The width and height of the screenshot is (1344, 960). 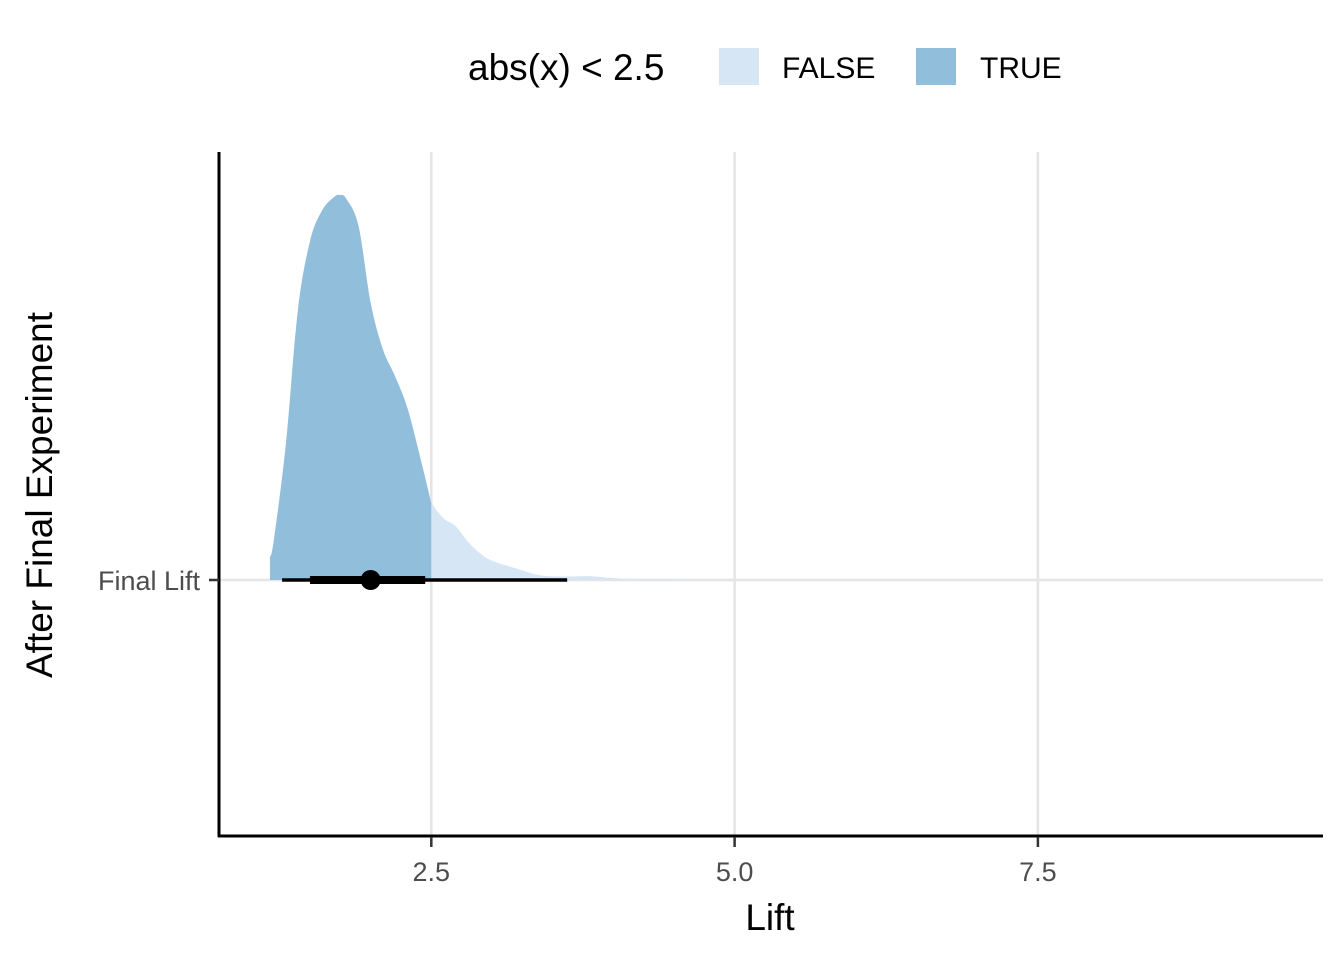 What do you see at coordinates (877, 542) in the screenshot?
I see `density-area-false` at bounding box center [877, 542].